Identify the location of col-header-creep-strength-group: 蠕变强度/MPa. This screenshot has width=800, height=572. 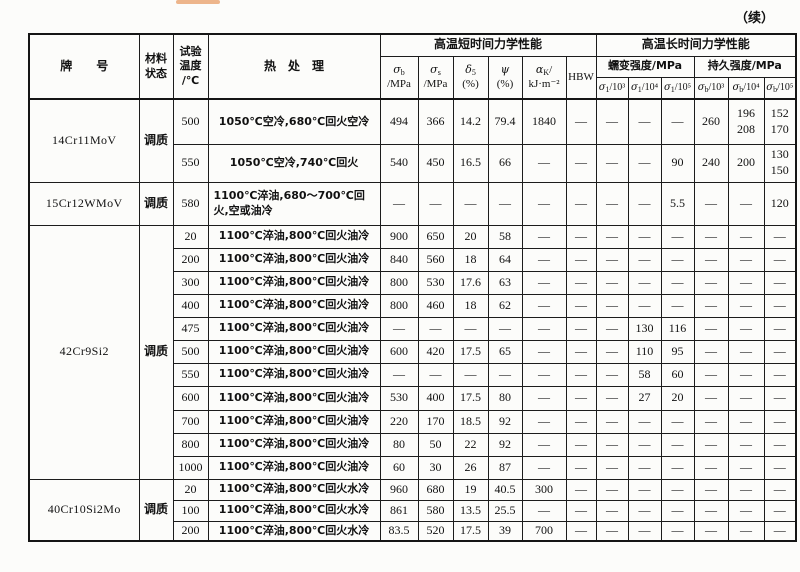
(645, 66).